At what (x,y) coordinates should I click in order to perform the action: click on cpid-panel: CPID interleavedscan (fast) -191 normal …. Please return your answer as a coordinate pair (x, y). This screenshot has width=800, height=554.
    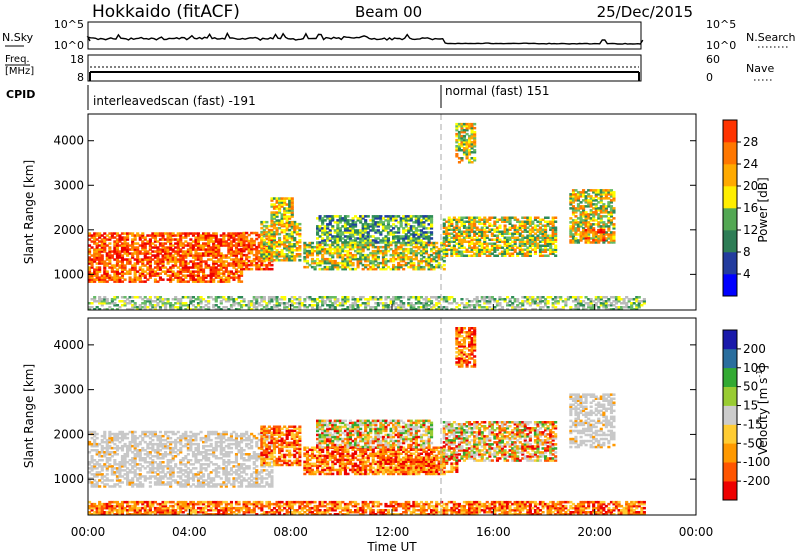
    Looking at the image, I should click on (277, 97).